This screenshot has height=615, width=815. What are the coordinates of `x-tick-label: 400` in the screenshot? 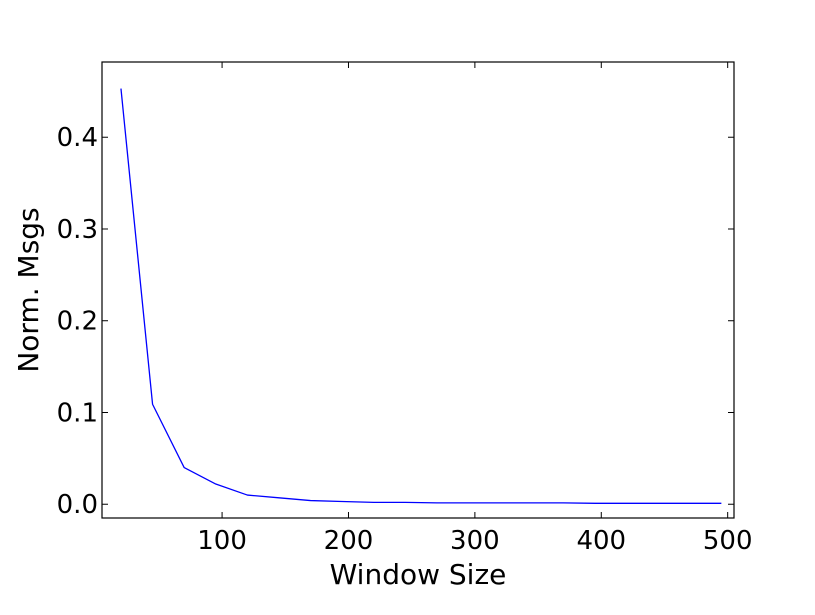 It's located at (601, 541).